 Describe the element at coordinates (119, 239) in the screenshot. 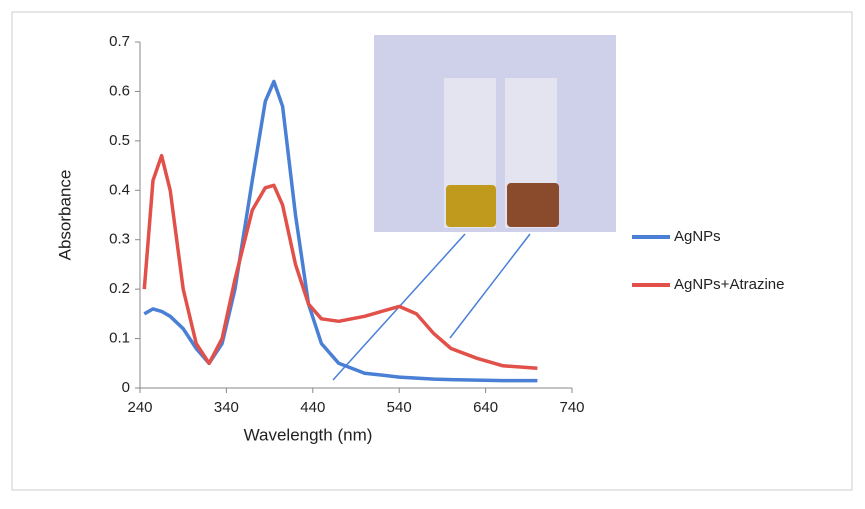

I see `y-tick-label: 0.3` at that location.